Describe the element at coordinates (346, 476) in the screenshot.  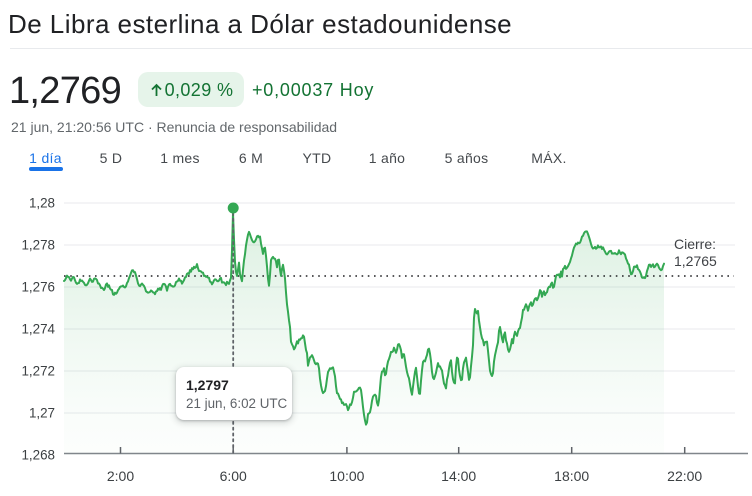
I see `svg-text: 10:00` at that location.